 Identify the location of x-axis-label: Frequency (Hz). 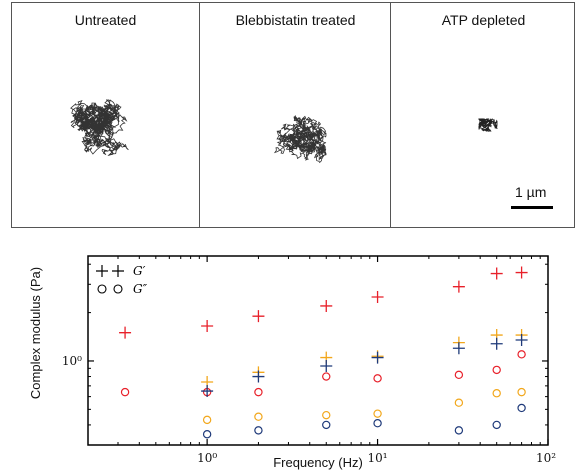
(318, 462).